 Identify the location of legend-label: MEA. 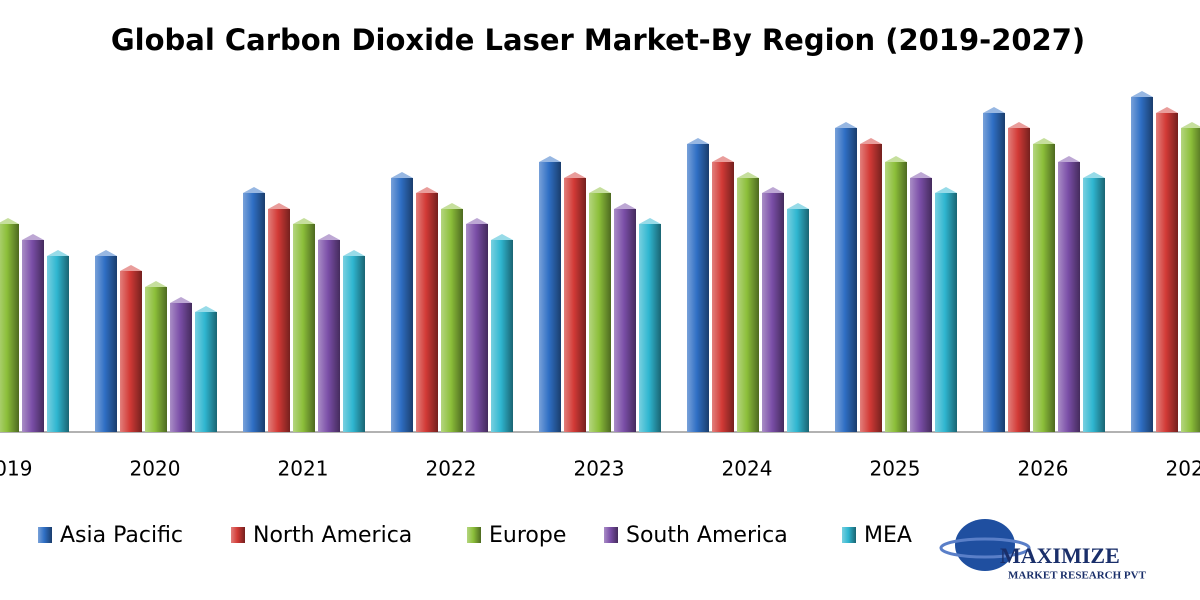
(888, 535).